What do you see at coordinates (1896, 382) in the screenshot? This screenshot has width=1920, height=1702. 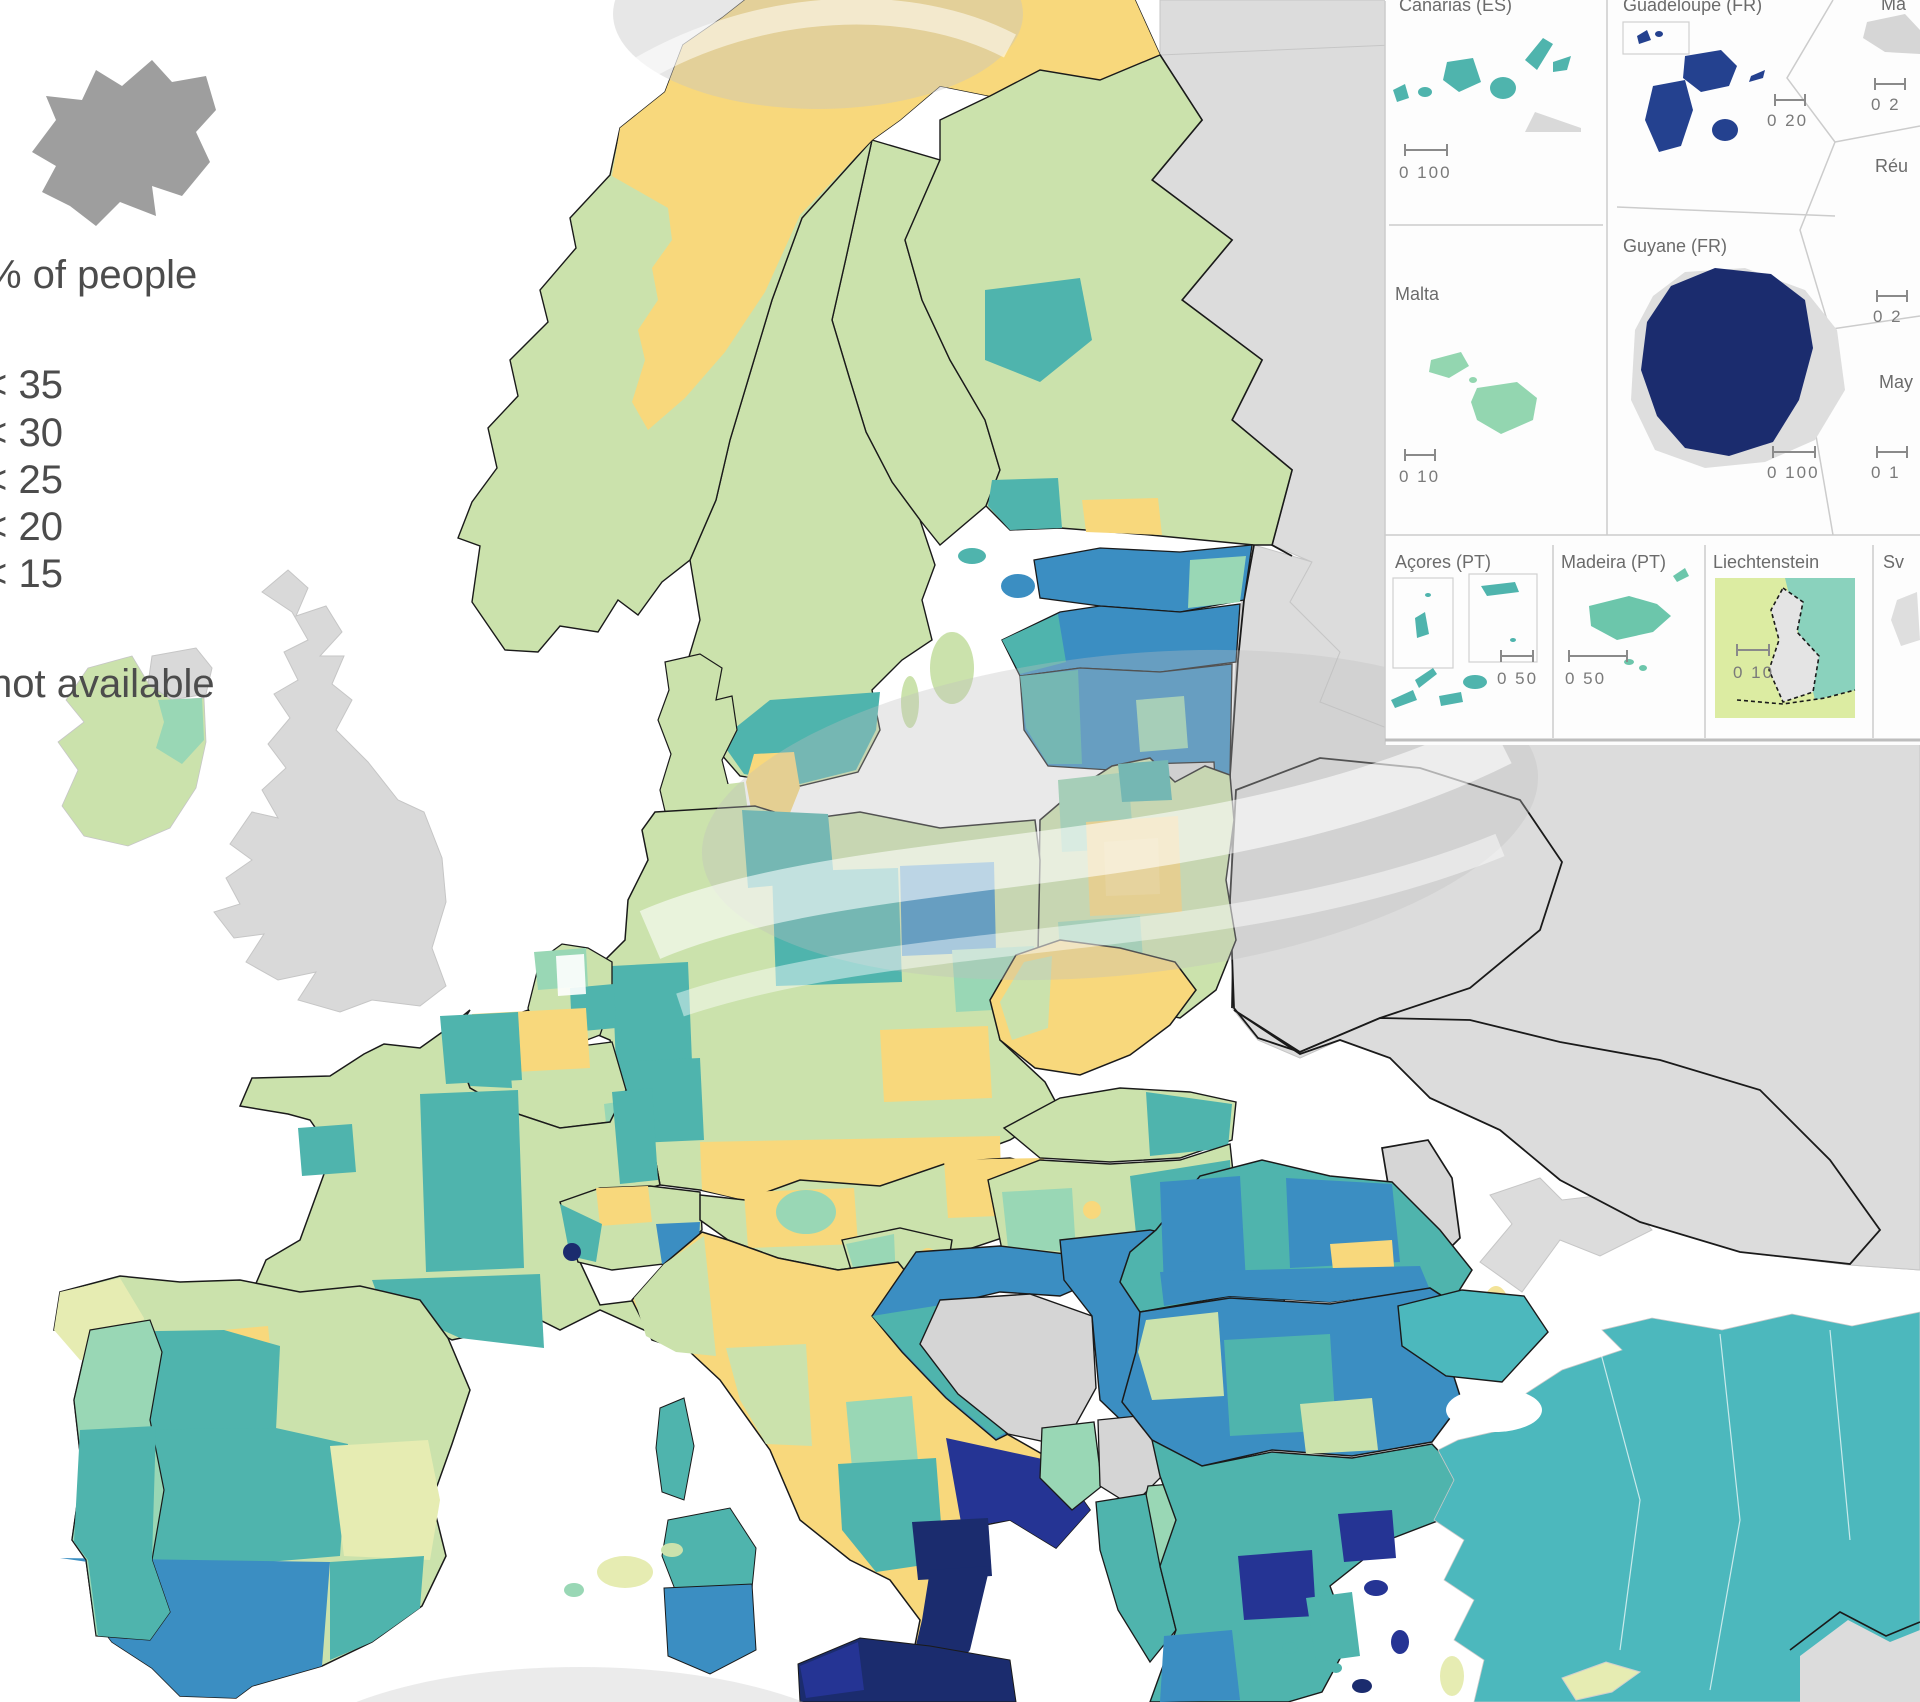 I see `inset-mayotte-label: May` at bounding box center [1896, 382].